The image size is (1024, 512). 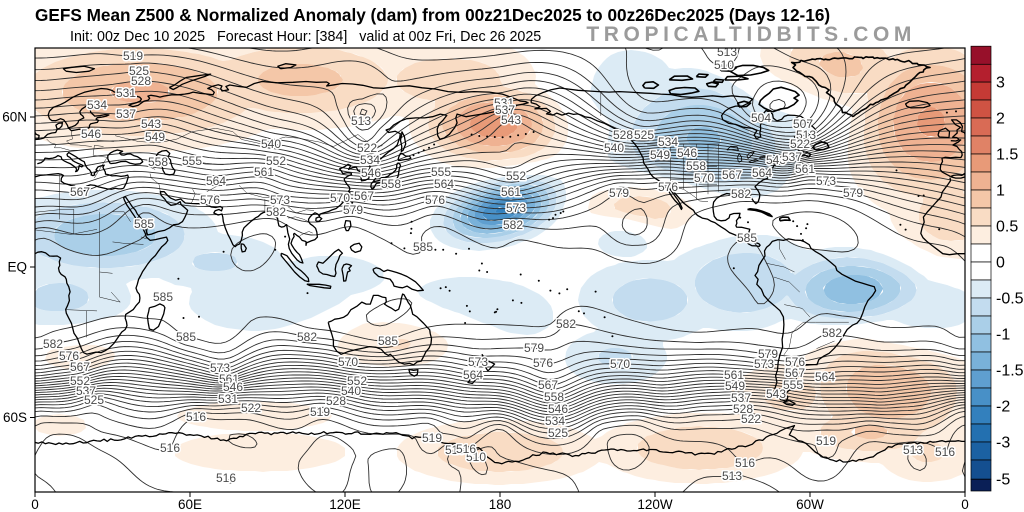 What do you see at coordinates (1003, 480) in the screenshot?
I see `svg-text: -5` at bounding box center [1003, 480].